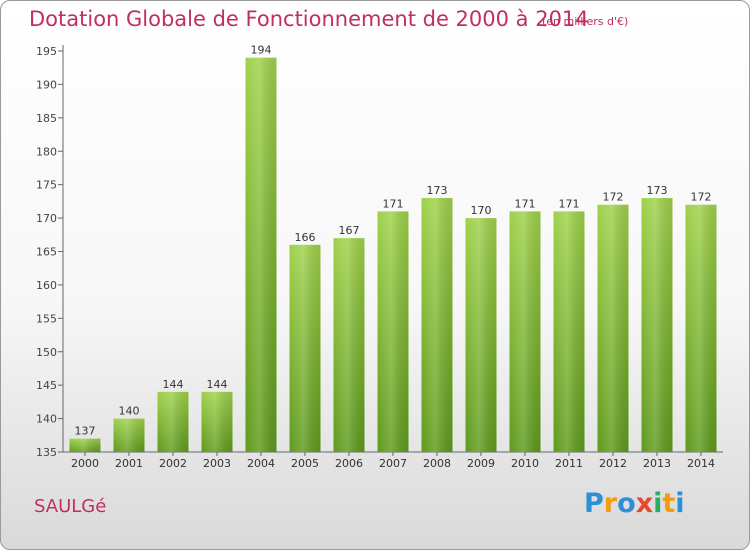 The image size is (750, 550). I want to click on brand-letter: x, so click(644, 503).